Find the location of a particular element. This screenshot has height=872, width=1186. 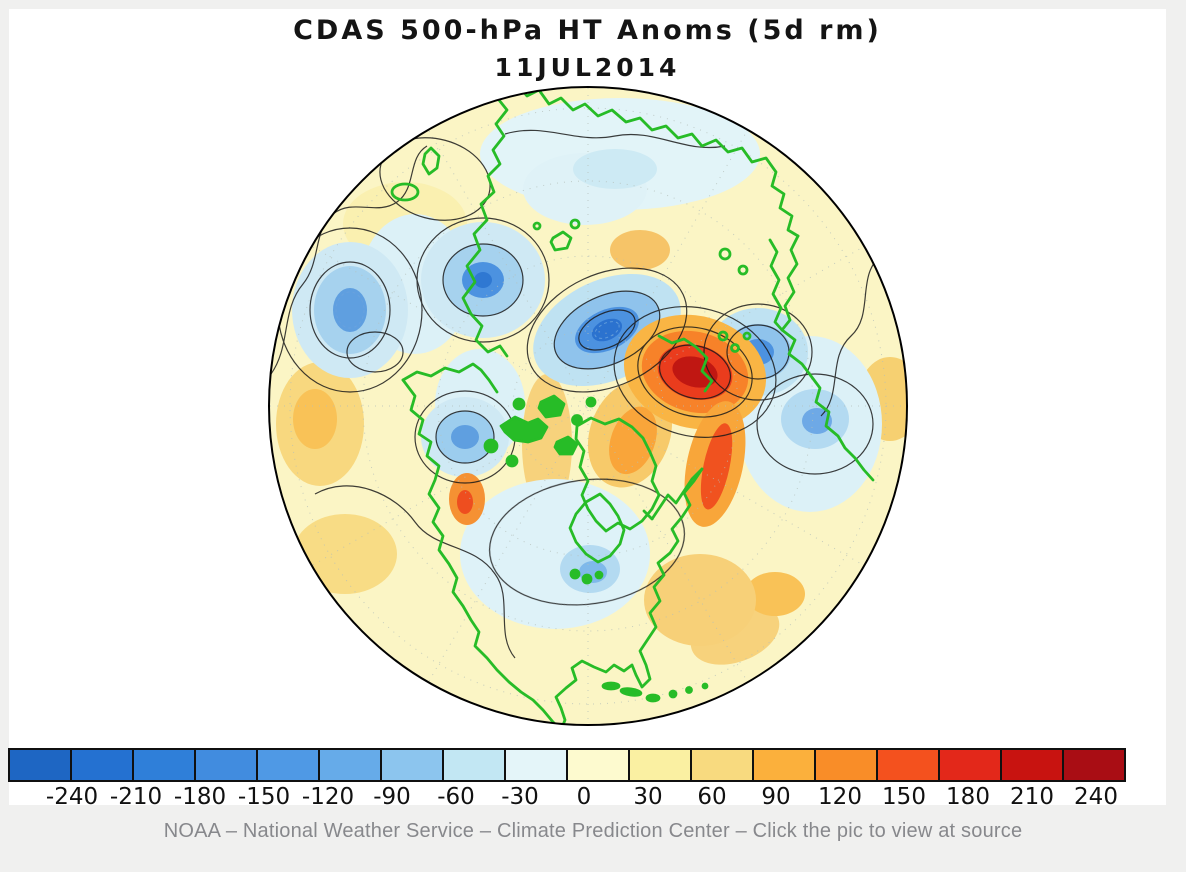

colorbar-segments is located at coordinates (585, 765).